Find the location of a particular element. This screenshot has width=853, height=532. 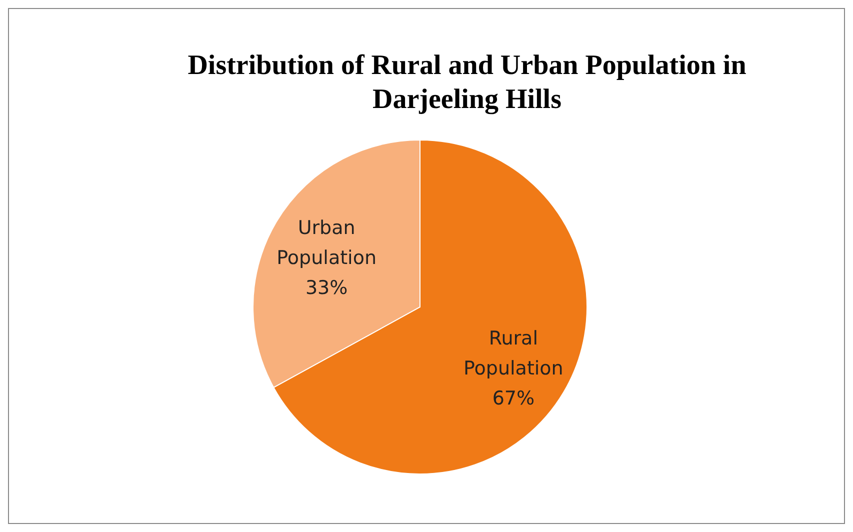

data-label: 33% is located at coordinates (326, 287).